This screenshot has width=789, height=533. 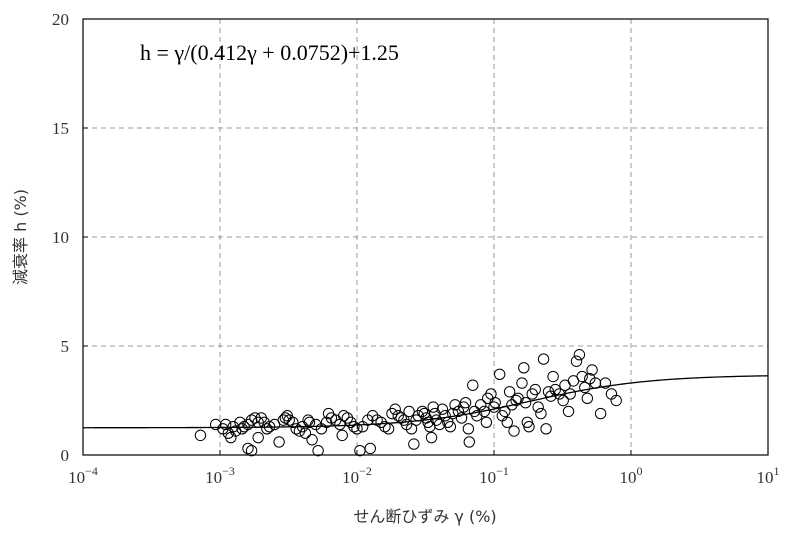 What do you see at coordinates (65, 346) in the screenshot?
I see `y-tick-label: 5` at bounding box center [65, 346].